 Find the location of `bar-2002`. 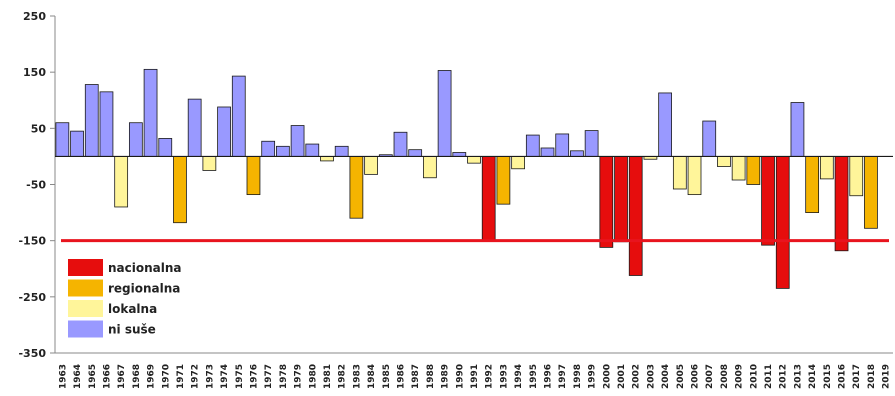

bar-2002 is located at coordinates (635, 216).